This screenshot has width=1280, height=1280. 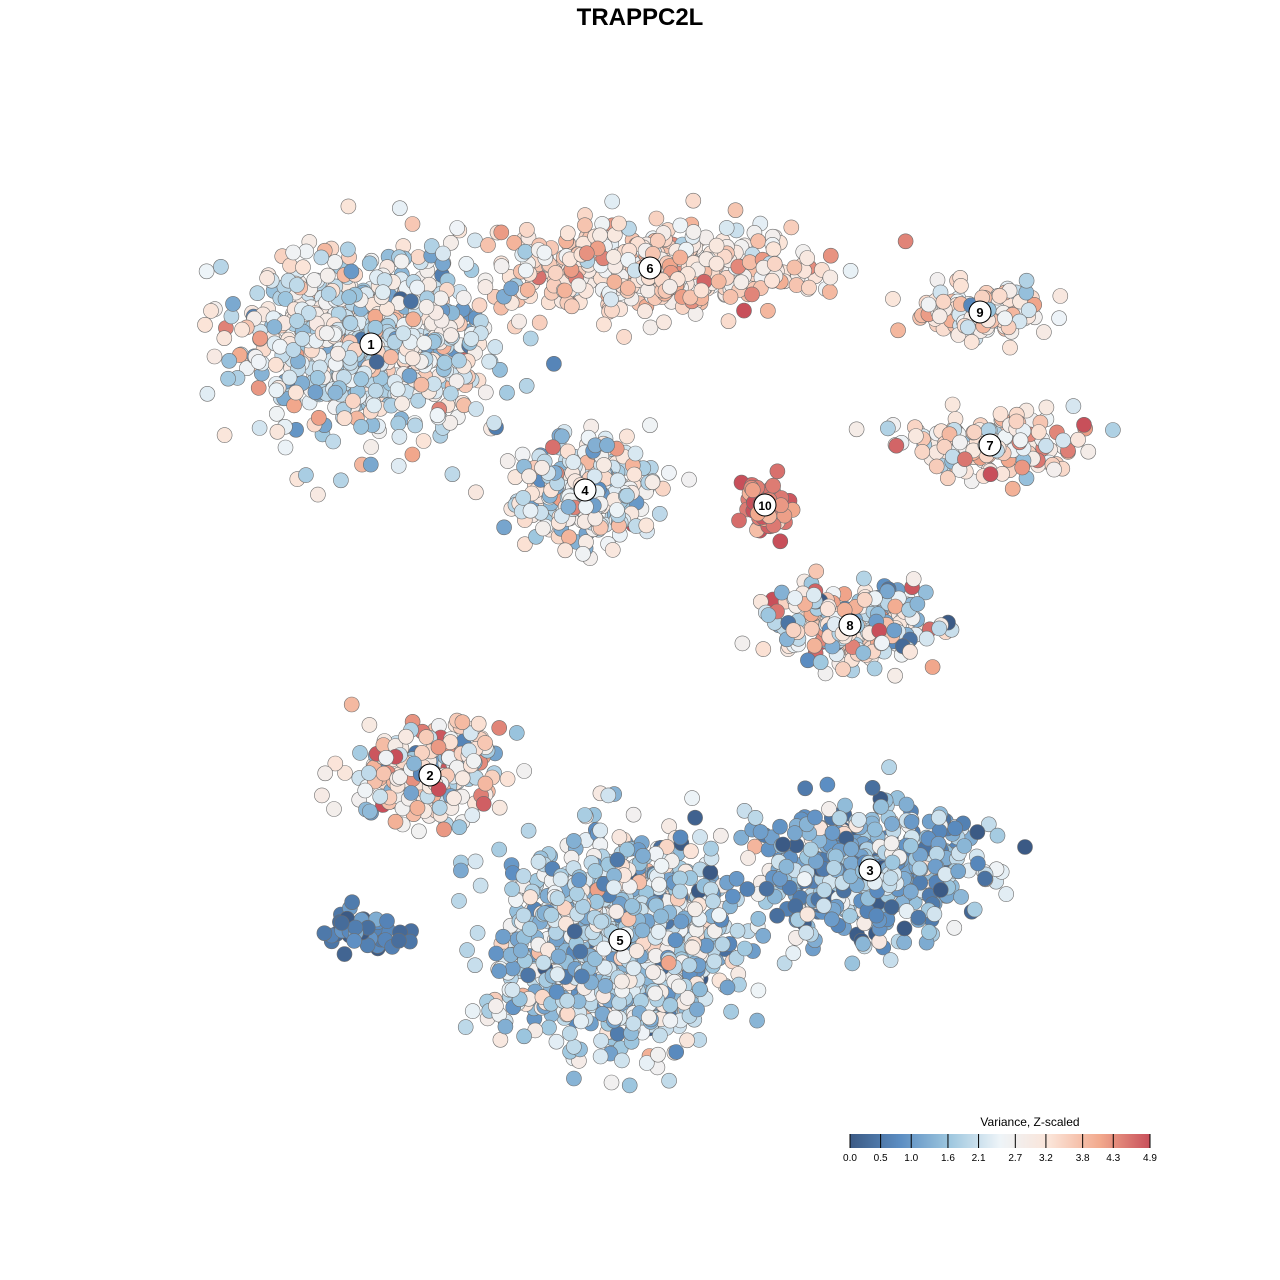 What do you see at coordinates (948, 1158) in the screenshot?
I see `colorbar-tick-label: 1.6` at bounding box center [948, 1158].